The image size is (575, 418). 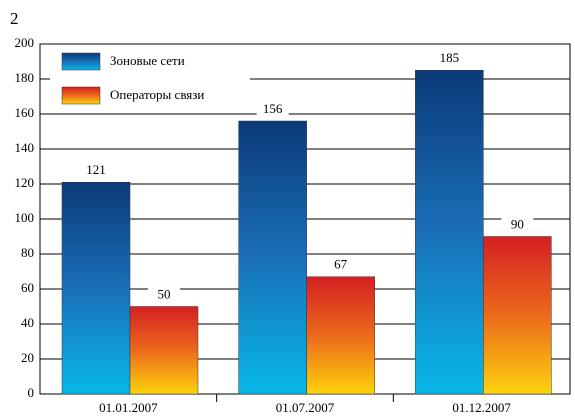 What do you see at coordinates (31, 392) in the screenshot?
I see `y-tick-label: 0` at bounding box center [31, 392].